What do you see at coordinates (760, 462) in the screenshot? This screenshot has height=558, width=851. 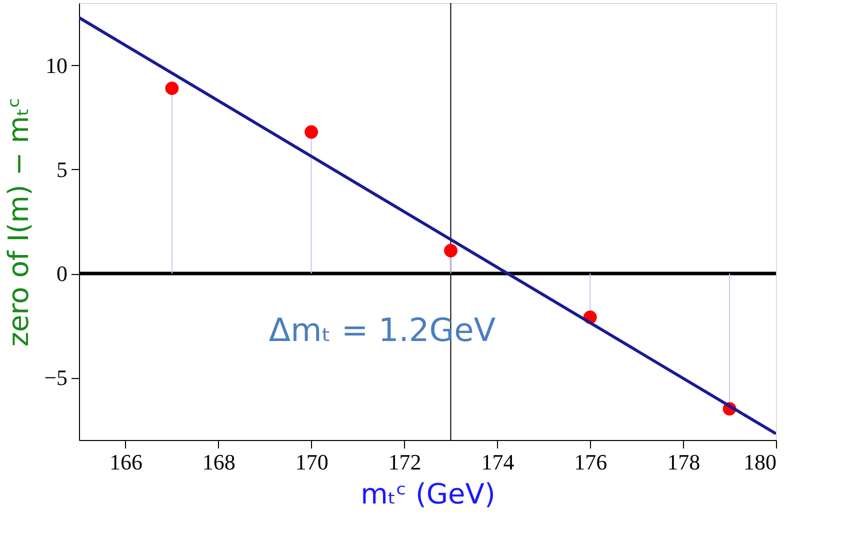 I see `x-tick-label: 180` at bounding box center [760, 462].